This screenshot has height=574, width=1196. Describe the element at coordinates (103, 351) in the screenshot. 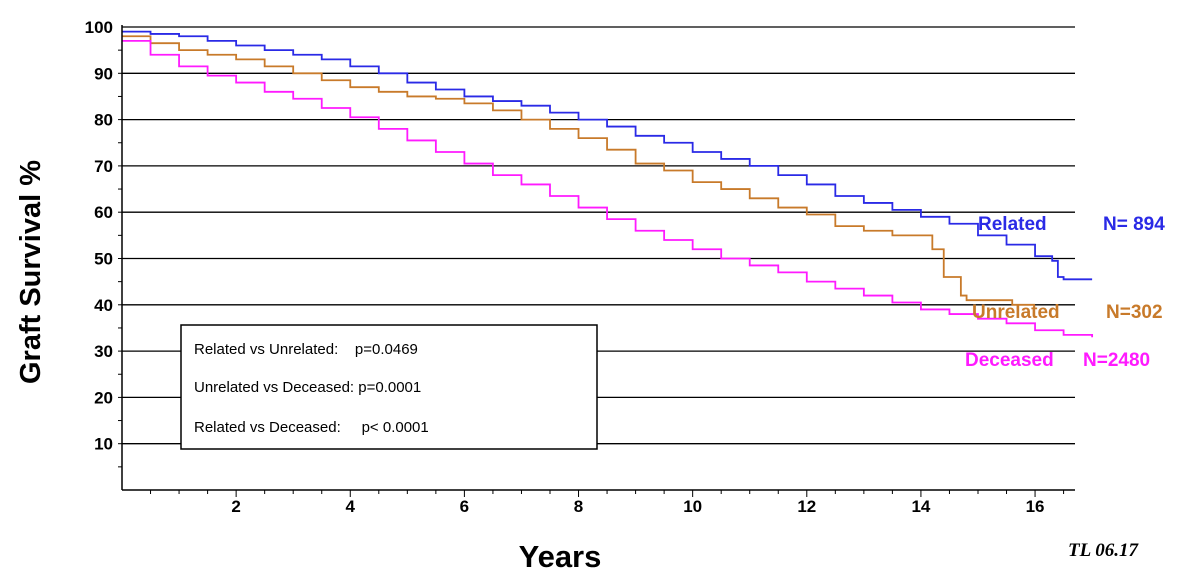

I see `y-tick-label-30: 30` at that location.